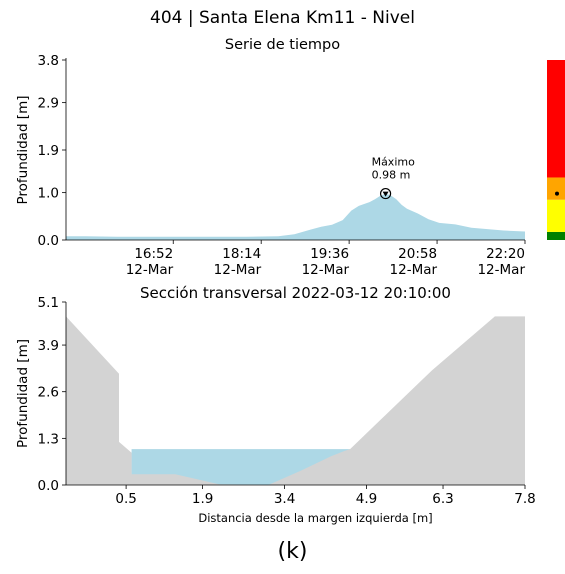 The image size is (565, 574). Describe the element at coordinates (315, 518) in the screenshot. I see `x-axis-label: Distancia desde la margen izquierda [m]` at that location.